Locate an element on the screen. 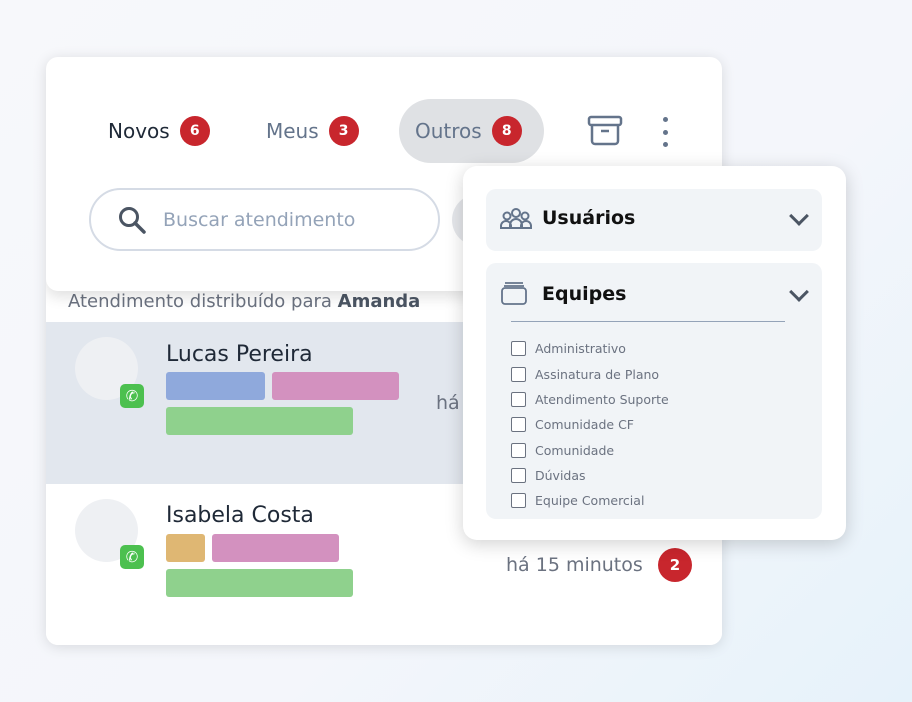  team-checkbox: Equipe Comercial is located at coordinates (577, 500).